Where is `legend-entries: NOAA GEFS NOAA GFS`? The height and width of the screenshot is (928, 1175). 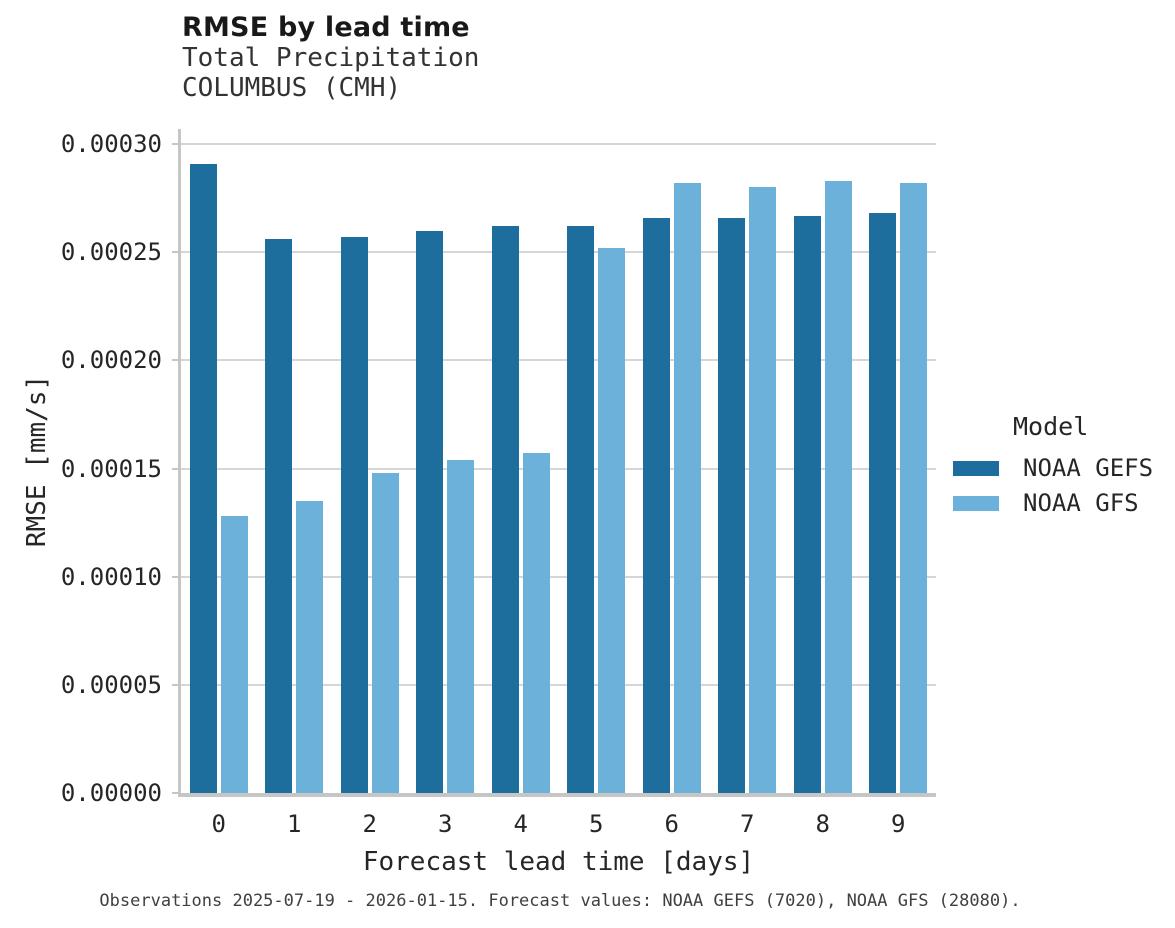
legend-entries: NOAA GEFS NOAA GFS is located at coordinates (1053, 485).